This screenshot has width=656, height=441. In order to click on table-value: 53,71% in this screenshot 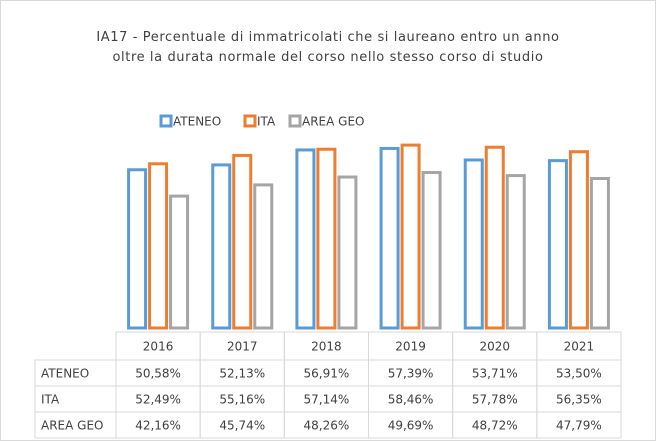, I will do `click(495, 374)`.